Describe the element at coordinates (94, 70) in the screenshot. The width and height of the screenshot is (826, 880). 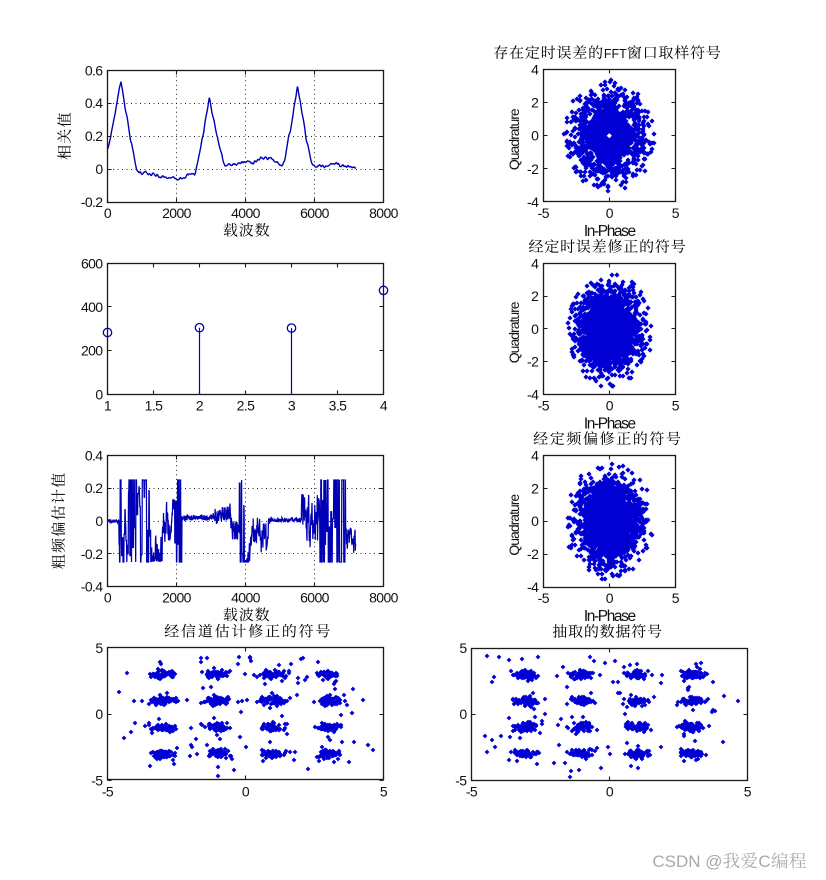
I see `svg-text: 0.6` at that location.